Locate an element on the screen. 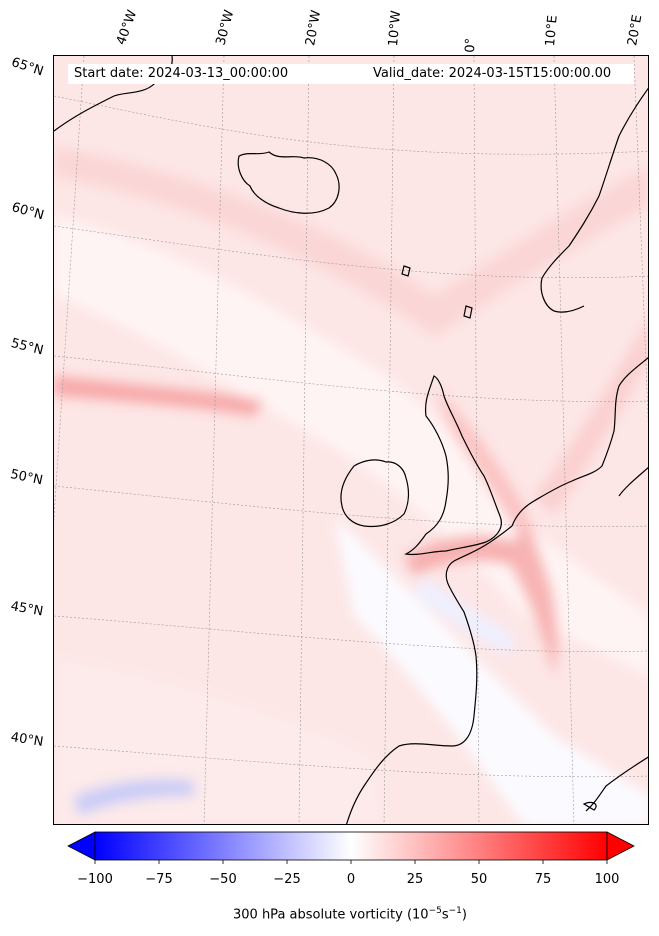 The width and height of the screenshot is (659, 936). lon-label-40w: 40°W is located at coordinates (127, 27).